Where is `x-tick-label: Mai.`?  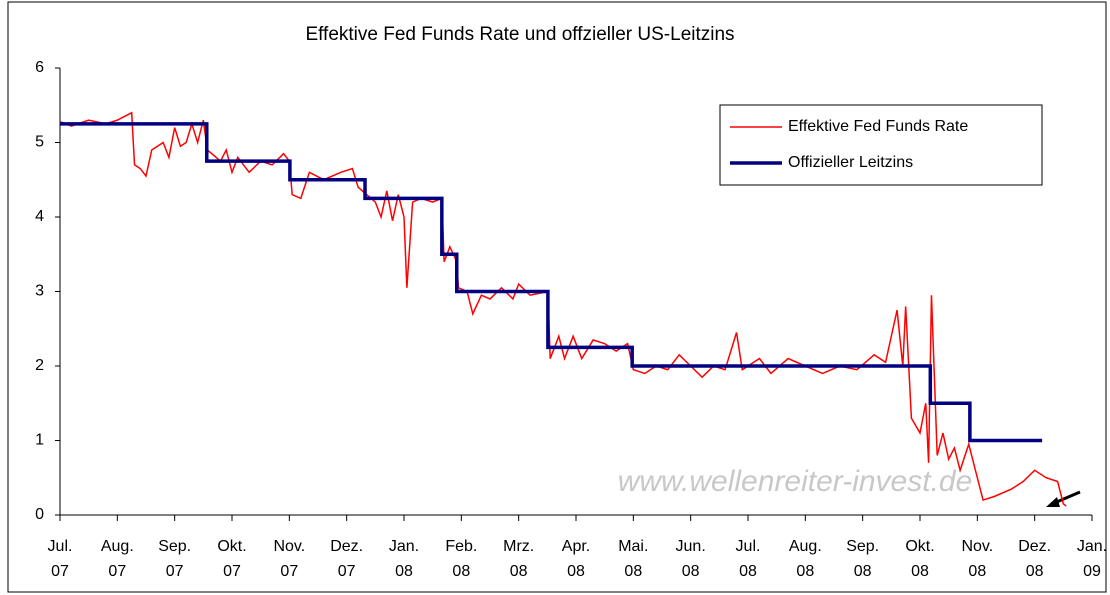
x-tick-label: Mai. is located at coordinates (633, 546).